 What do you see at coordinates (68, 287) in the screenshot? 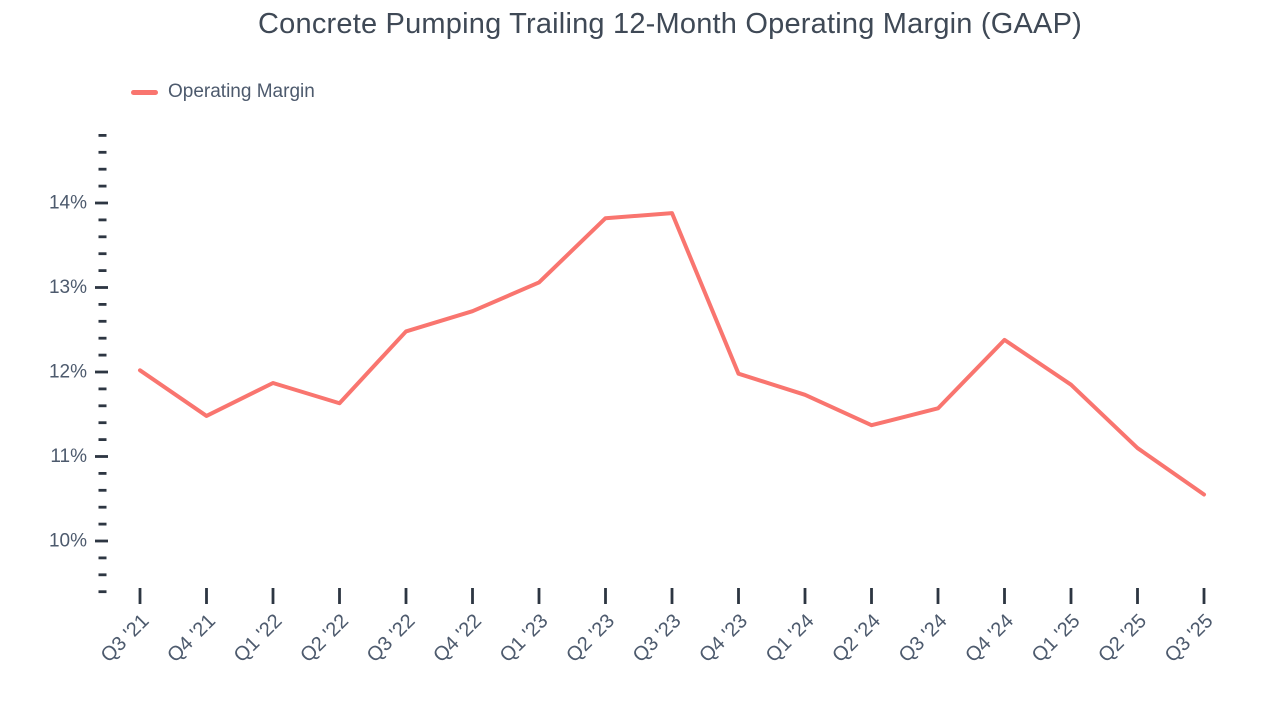
I see `y-axis-label: 13%` at bounding box center [68, 287].